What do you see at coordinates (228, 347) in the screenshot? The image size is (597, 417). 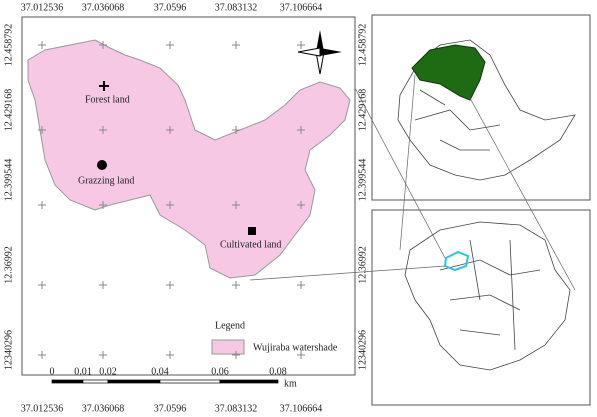 I see `legend-swatch` at bounding box center [228, 347].